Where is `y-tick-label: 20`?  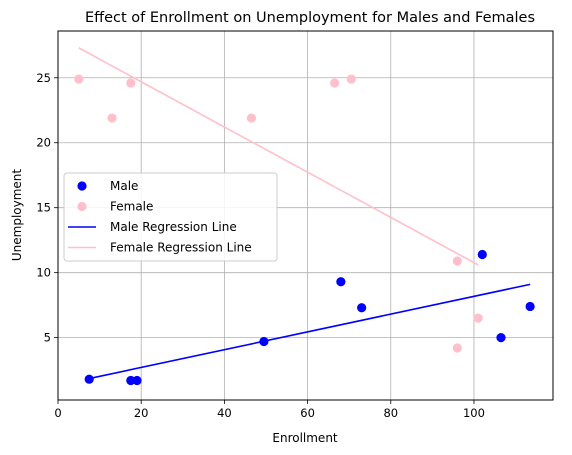 y-tick-label: 20 is located at coordinates (43, 143).